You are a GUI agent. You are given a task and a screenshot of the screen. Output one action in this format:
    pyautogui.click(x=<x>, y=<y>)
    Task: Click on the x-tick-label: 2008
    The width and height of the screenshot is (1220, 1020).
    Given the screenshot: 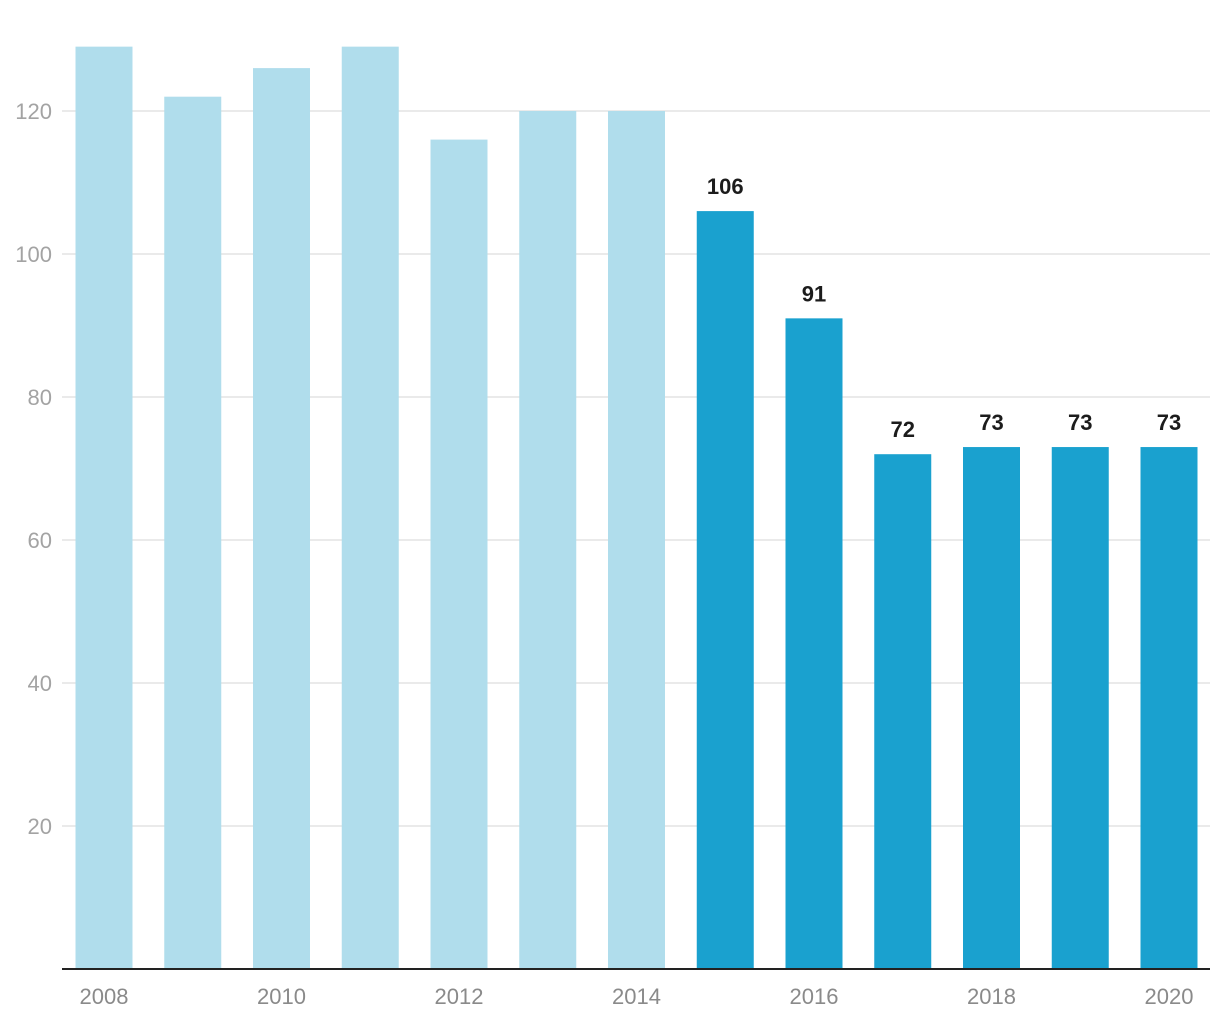 What is the action you would take?
    pyautogui.click(x=104, y=996)
    